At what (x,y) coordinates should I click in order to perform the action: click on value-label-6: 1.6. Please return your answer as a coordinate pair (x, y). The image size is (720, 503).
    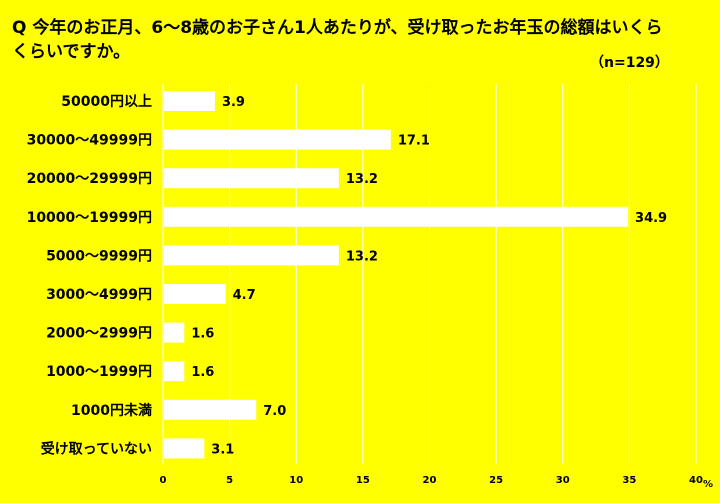
    Looking at the image, I should click on (202, 334).